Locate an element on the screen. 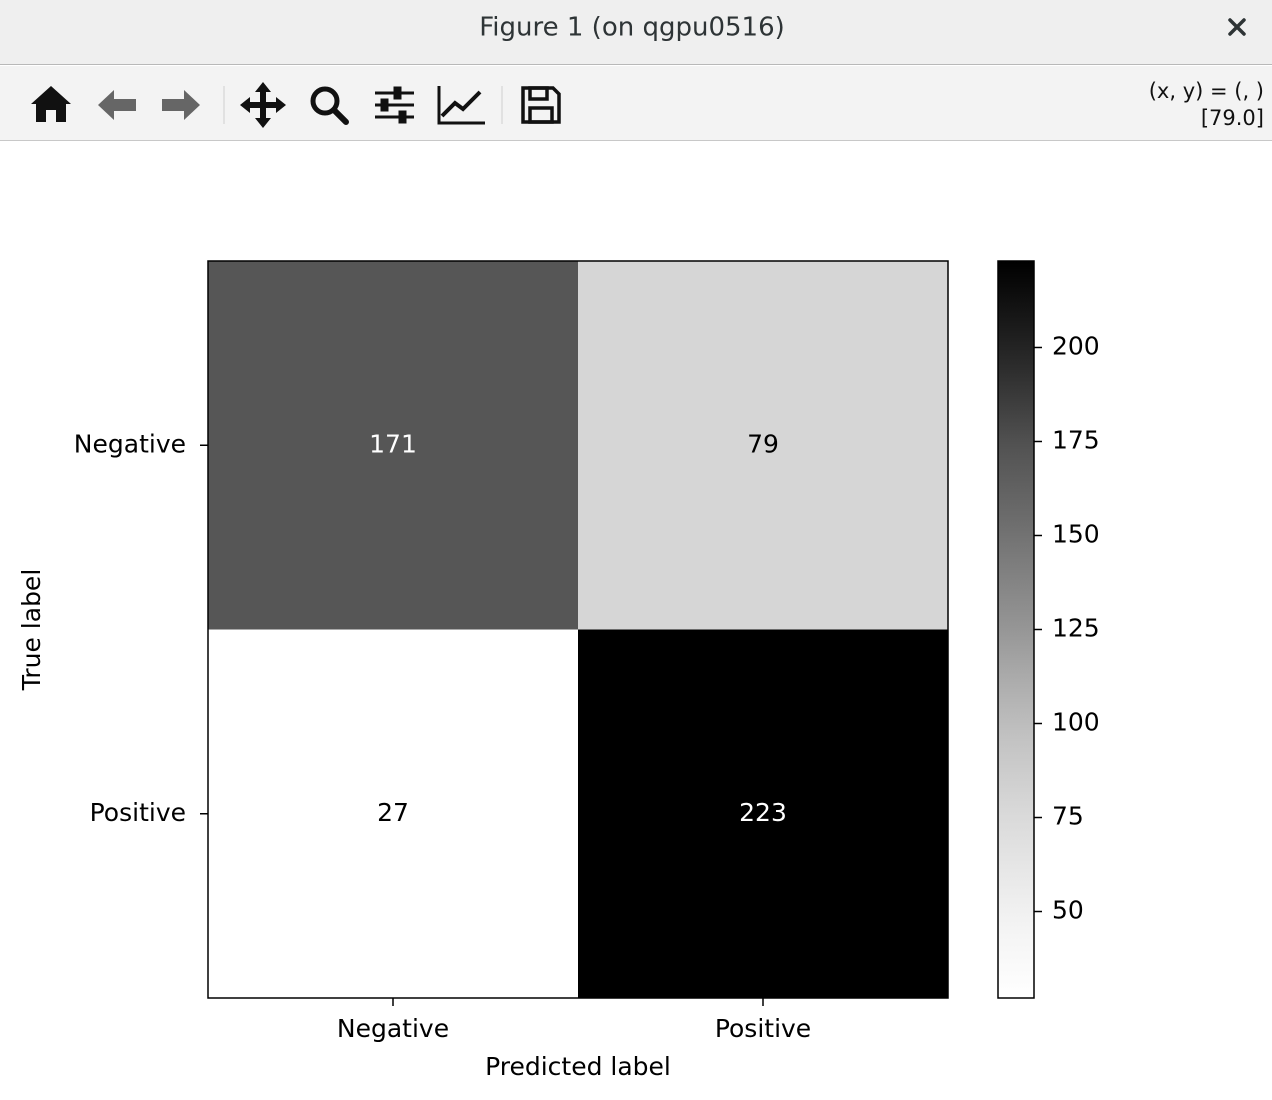 The height and width of the screenshot is (1100, 1272). x-tick-label: Negative is located at coordinates (393, 1028).